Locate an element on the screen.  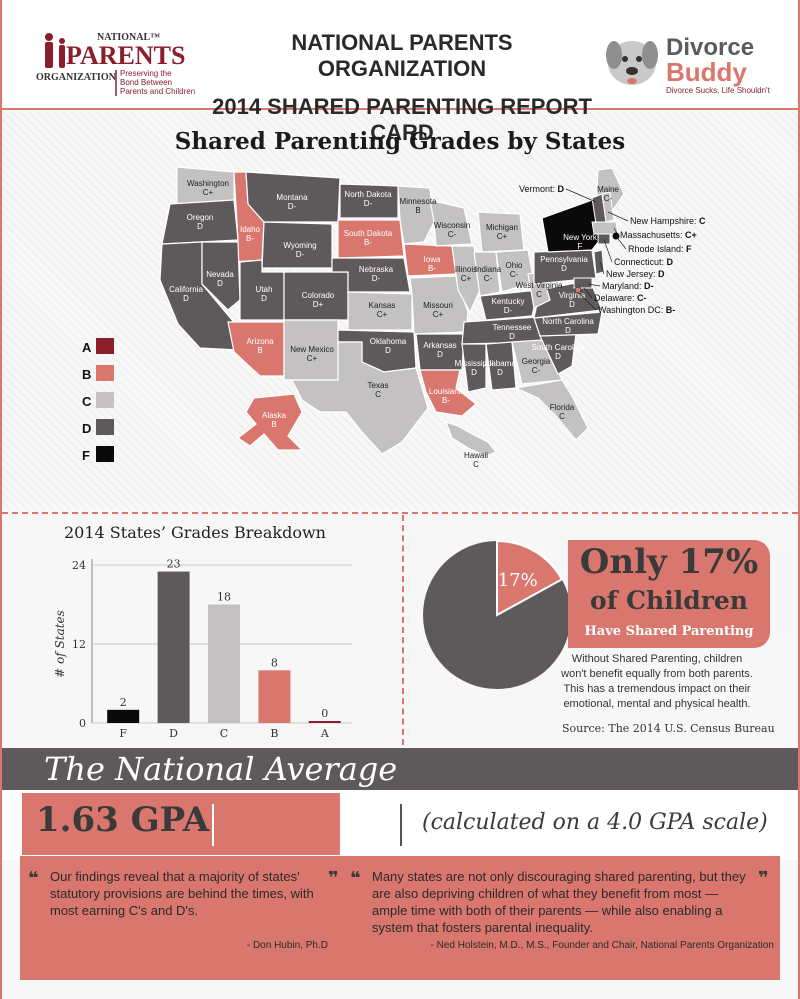
quotes-band is located at coordinates (400, 918).